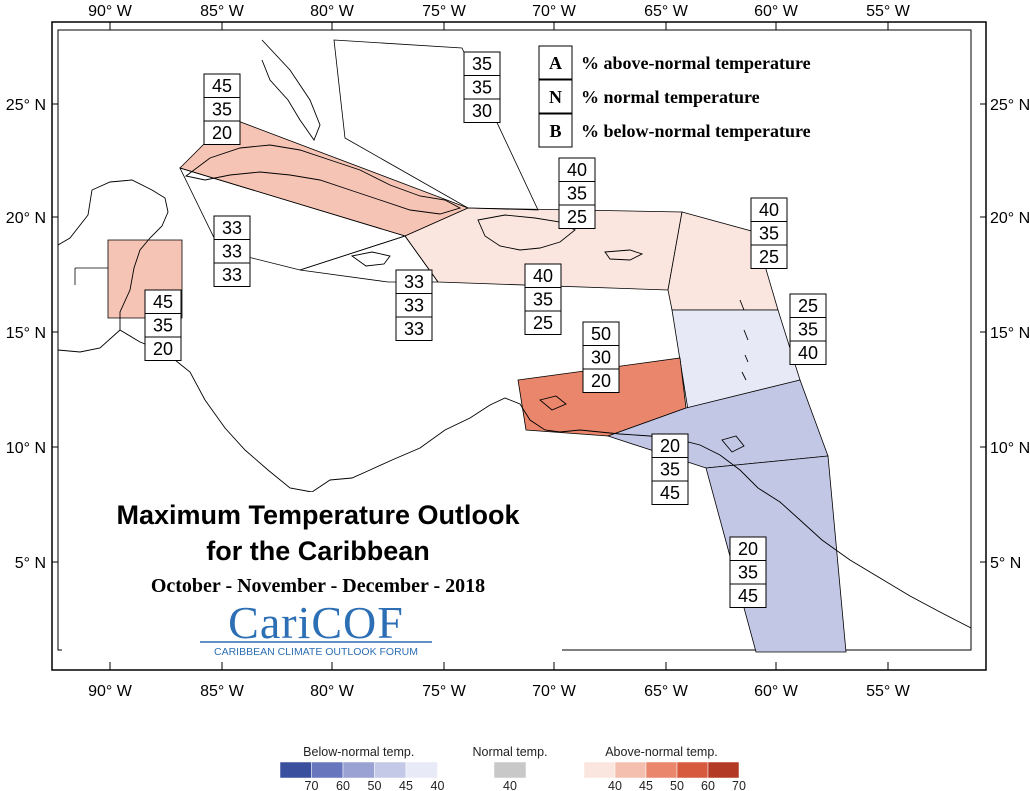 This screenshot has height=791, width=1030. I want to click on mexico-south-coast, so click(89, 341).